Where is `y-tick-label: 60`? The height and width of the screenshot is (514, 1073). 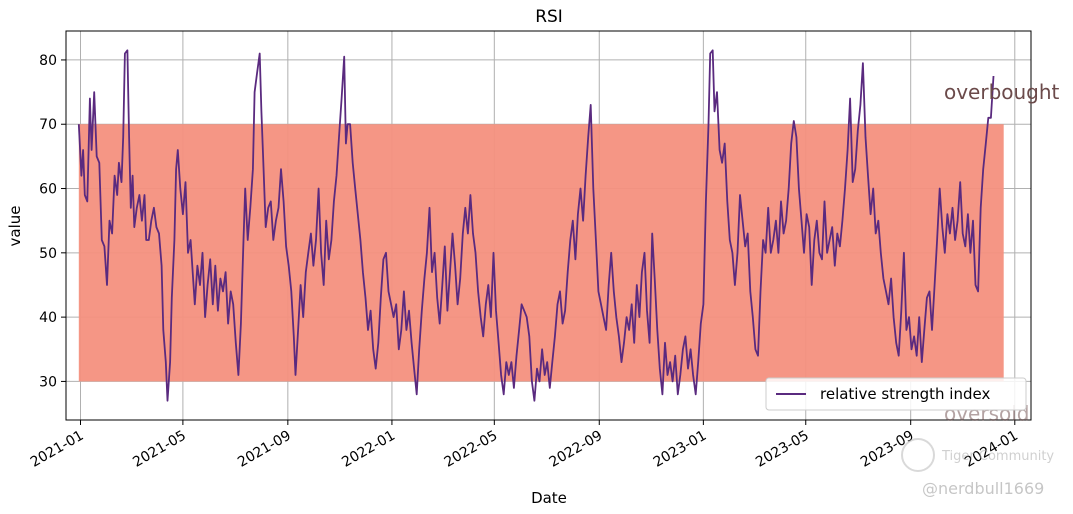 y-tick-label: 60 is located at coordinates (48, 190).